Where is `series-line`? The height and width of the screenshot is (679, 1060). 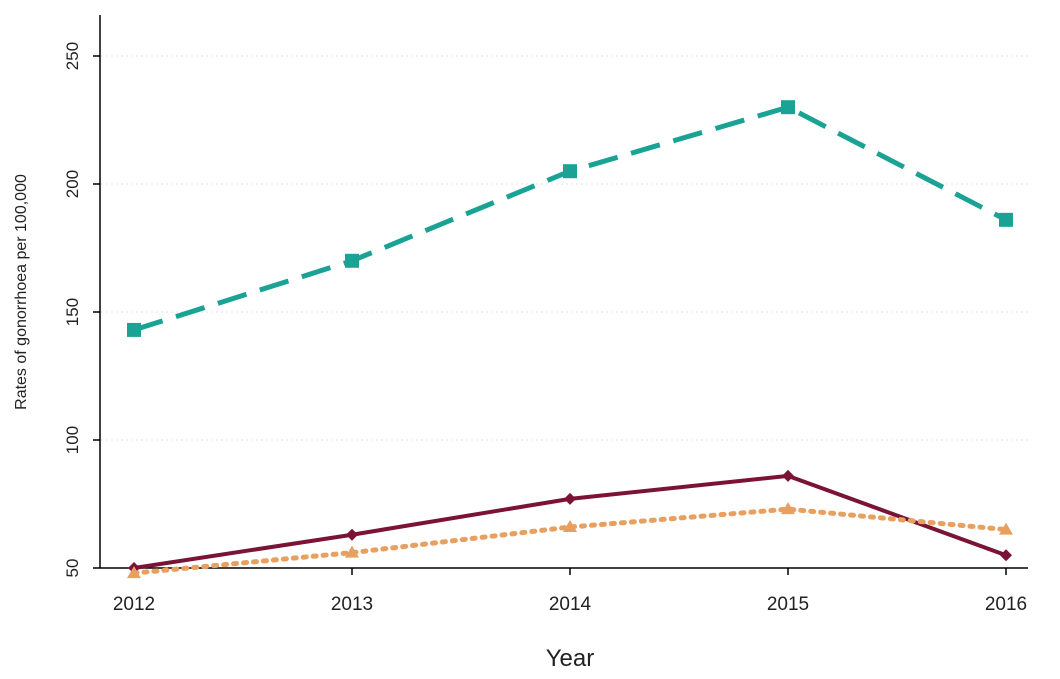
series-line is located at coordinates (570, 541).